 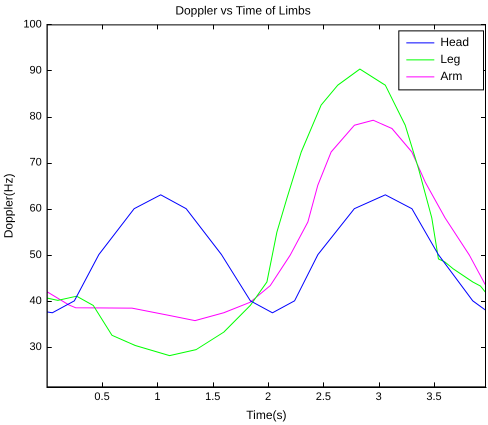 I want to click on legend-label: Arm, so click(x=451, y=76).